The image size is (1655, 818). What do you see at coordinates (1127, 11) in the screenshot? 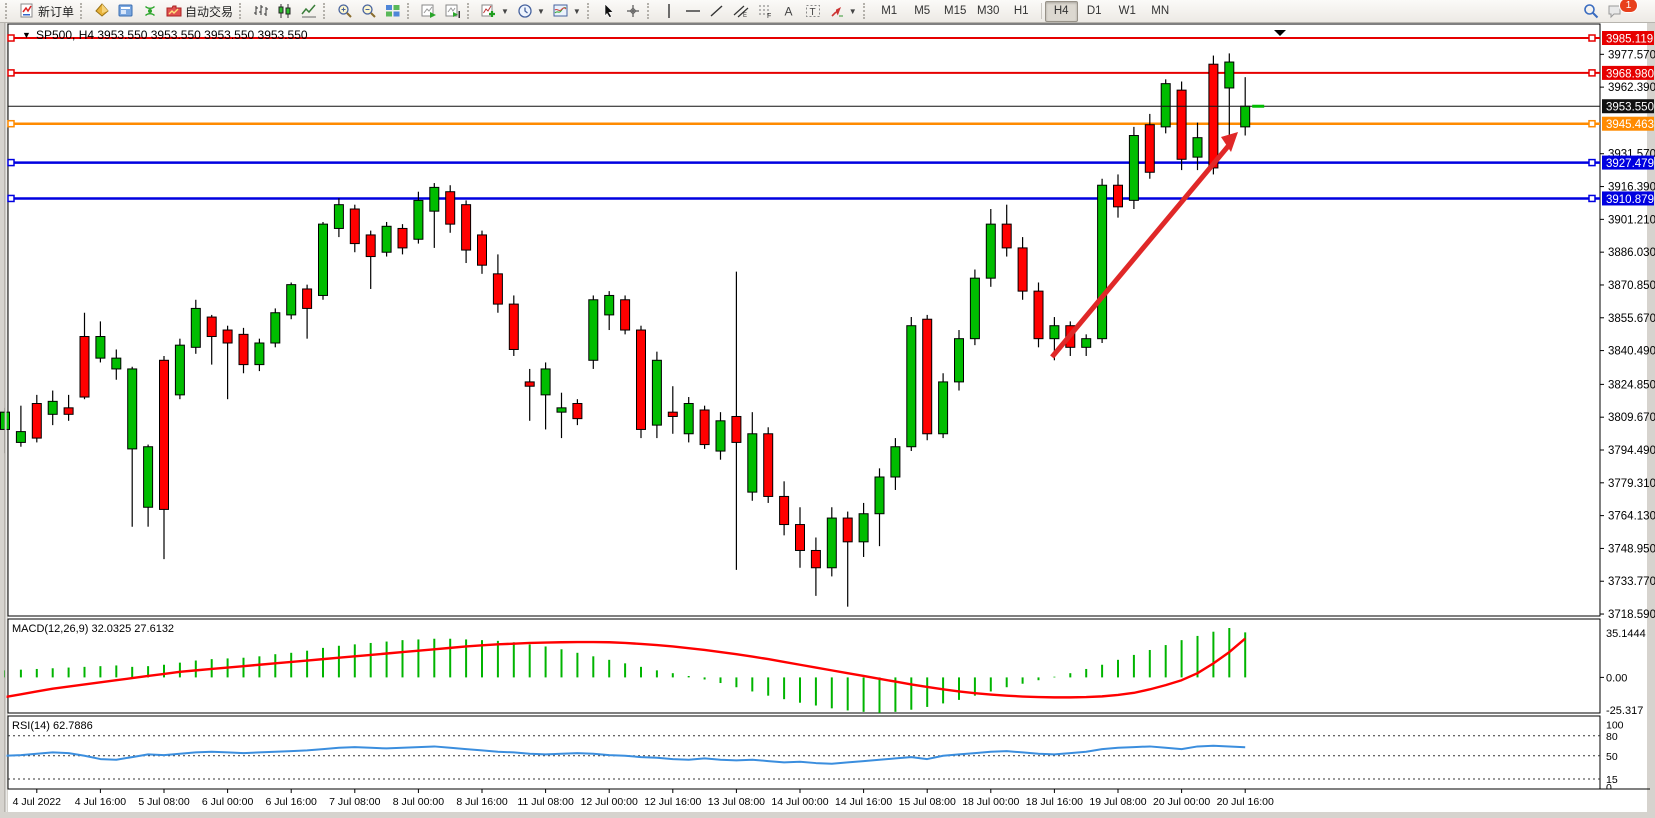
I see `timeframe-w1-button: W1` at bounding box center [1127, 11].